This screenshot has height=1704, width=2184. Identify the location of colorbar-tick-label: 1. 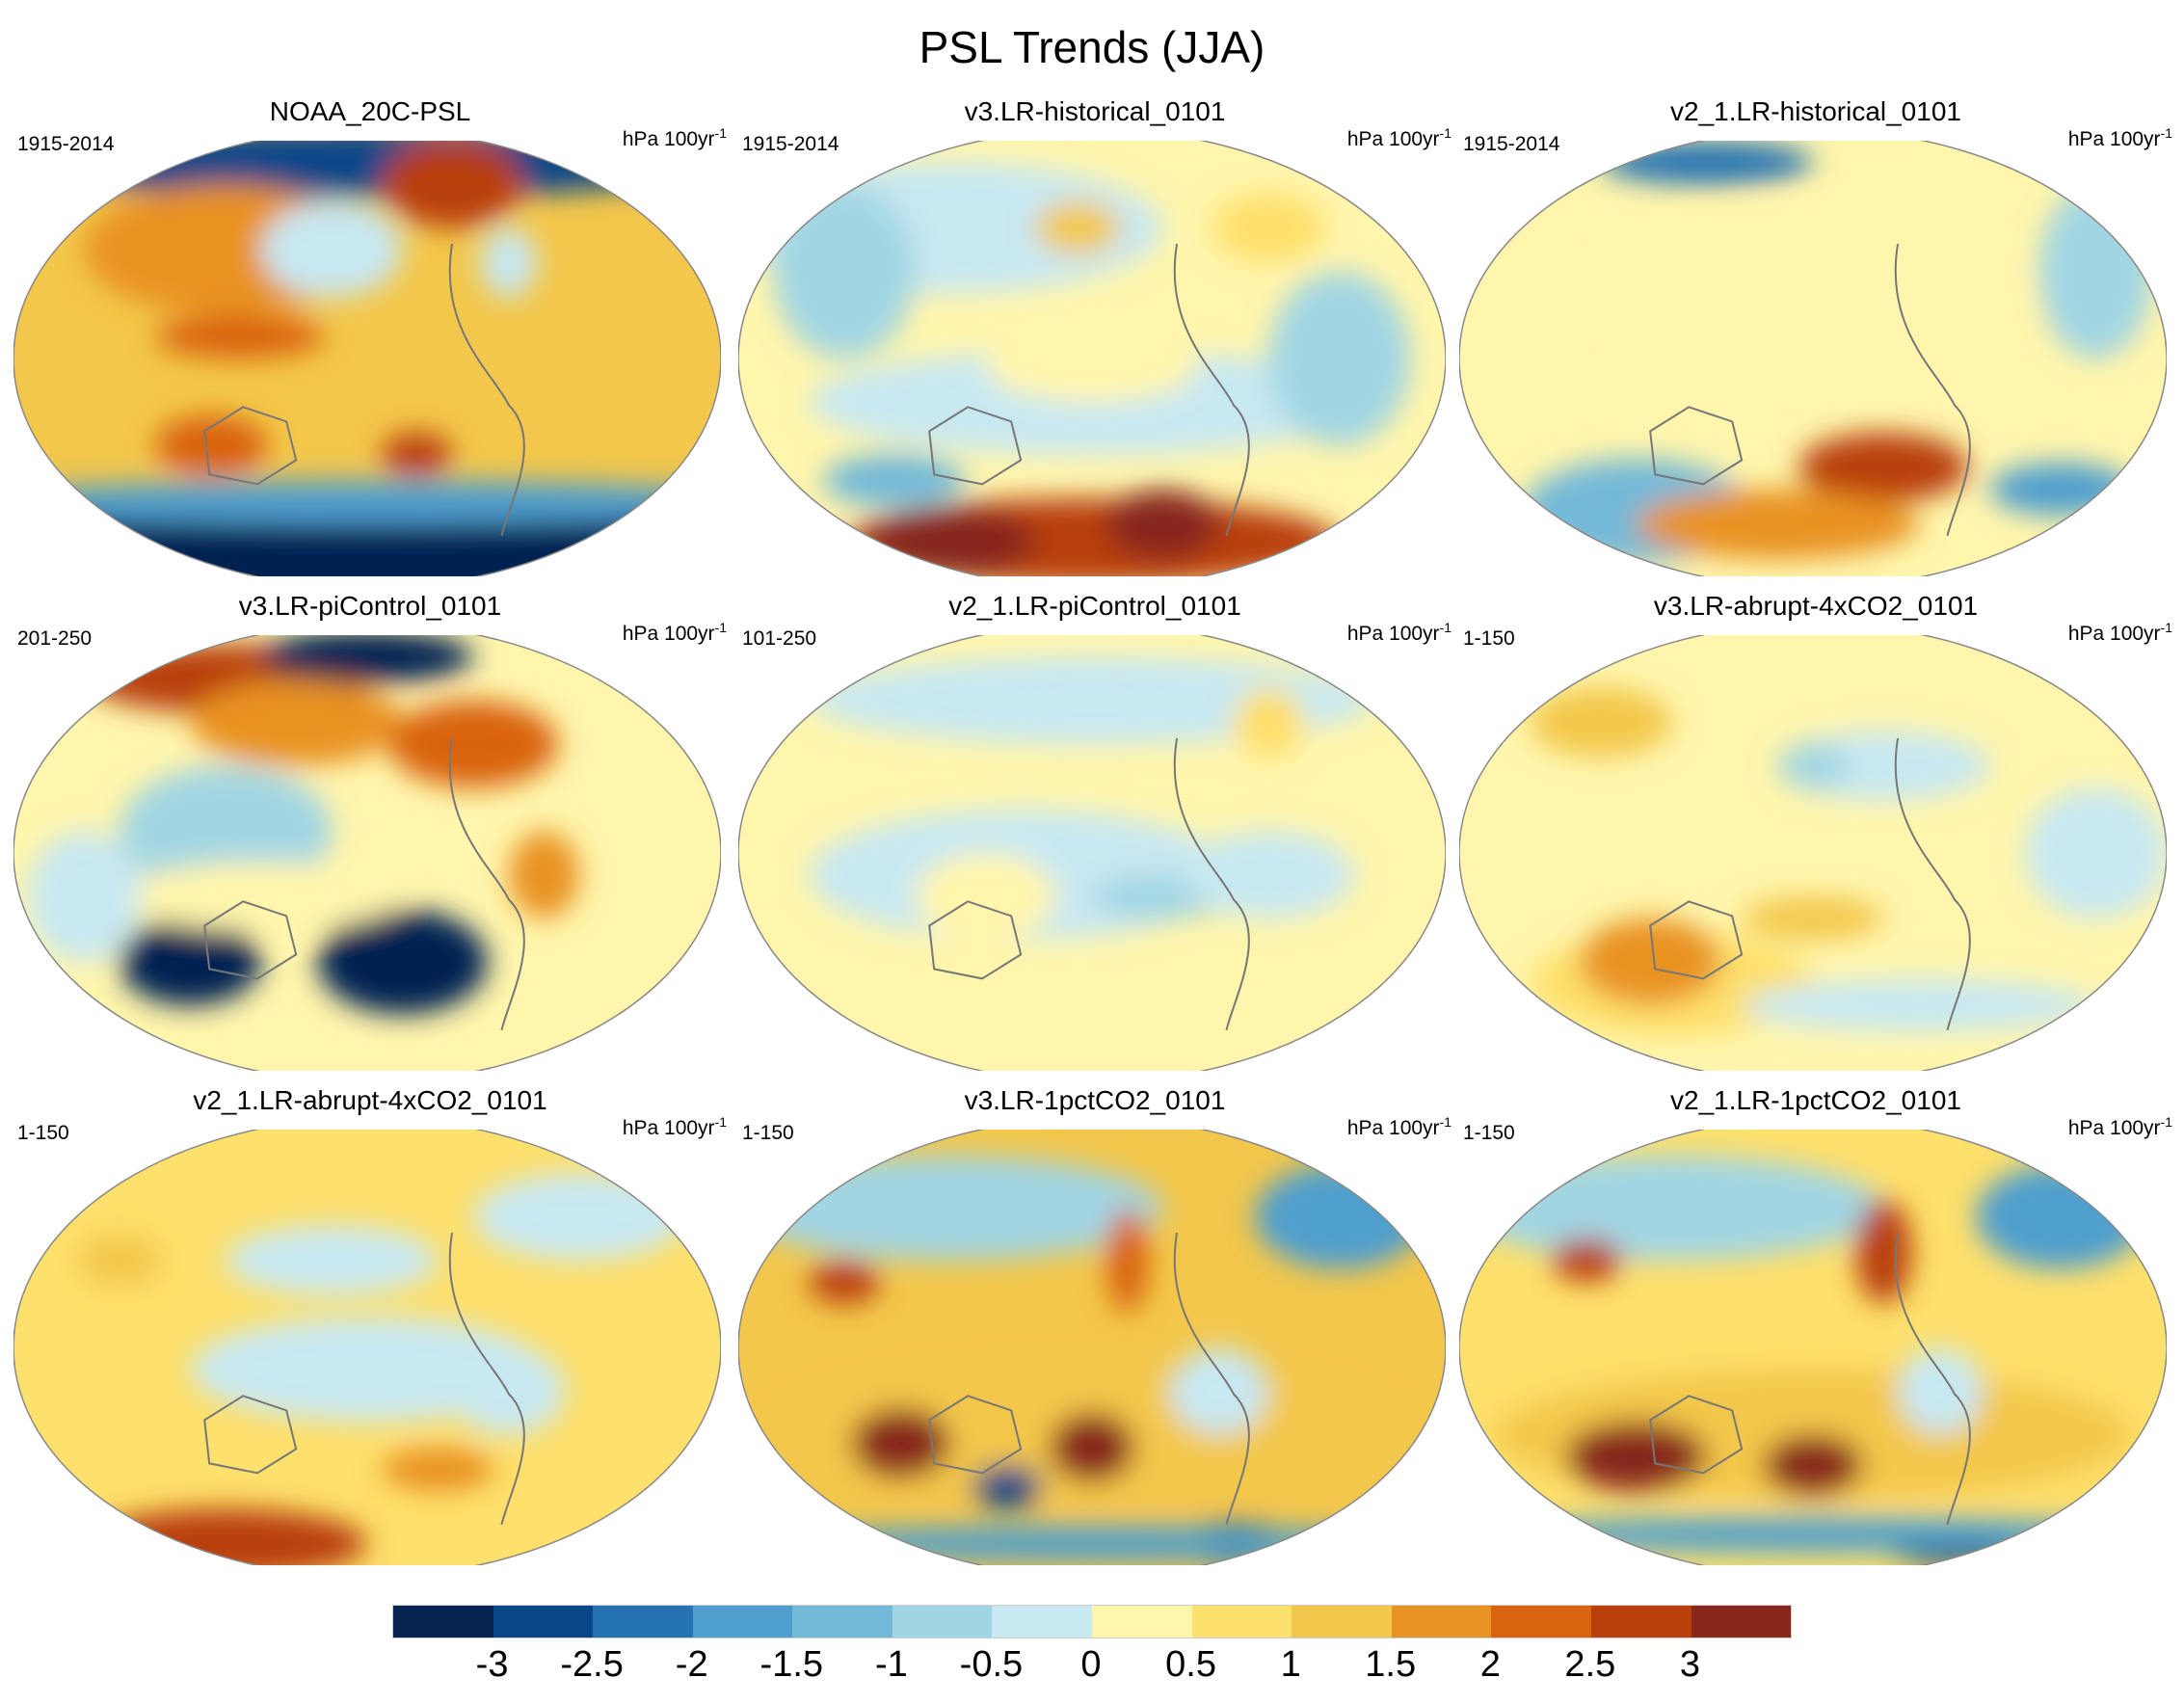
(1290, 1664).